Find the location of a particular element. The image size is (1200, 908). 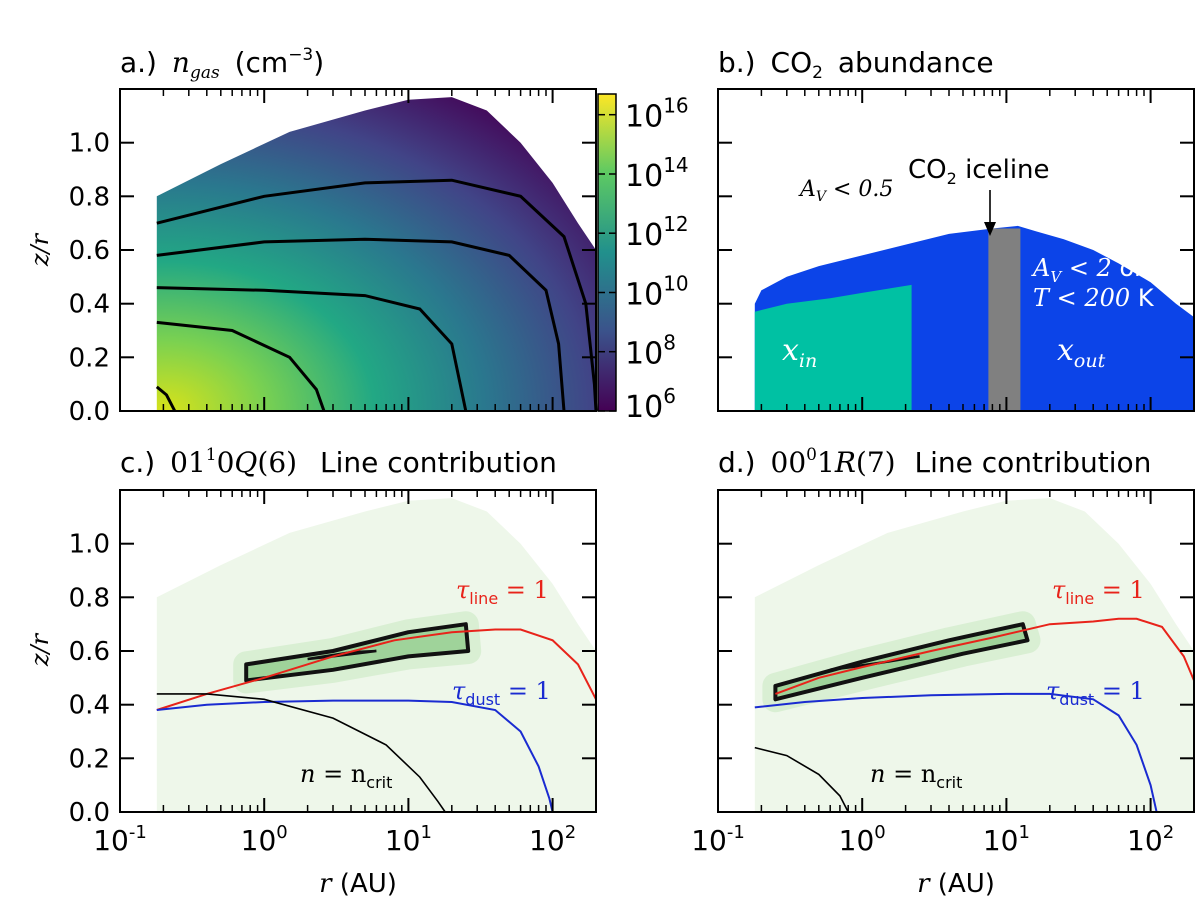

panel-a-ylabel: z/r is located at coordinates (40, 249).